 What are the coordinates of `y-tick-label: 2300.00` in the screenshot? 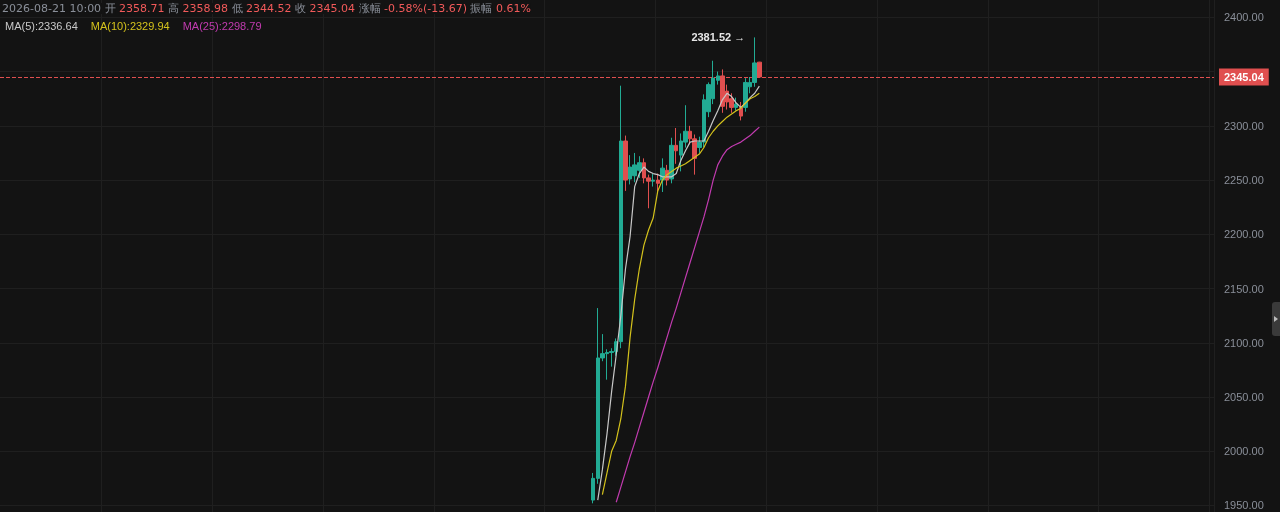 It's located at (1244, 125).